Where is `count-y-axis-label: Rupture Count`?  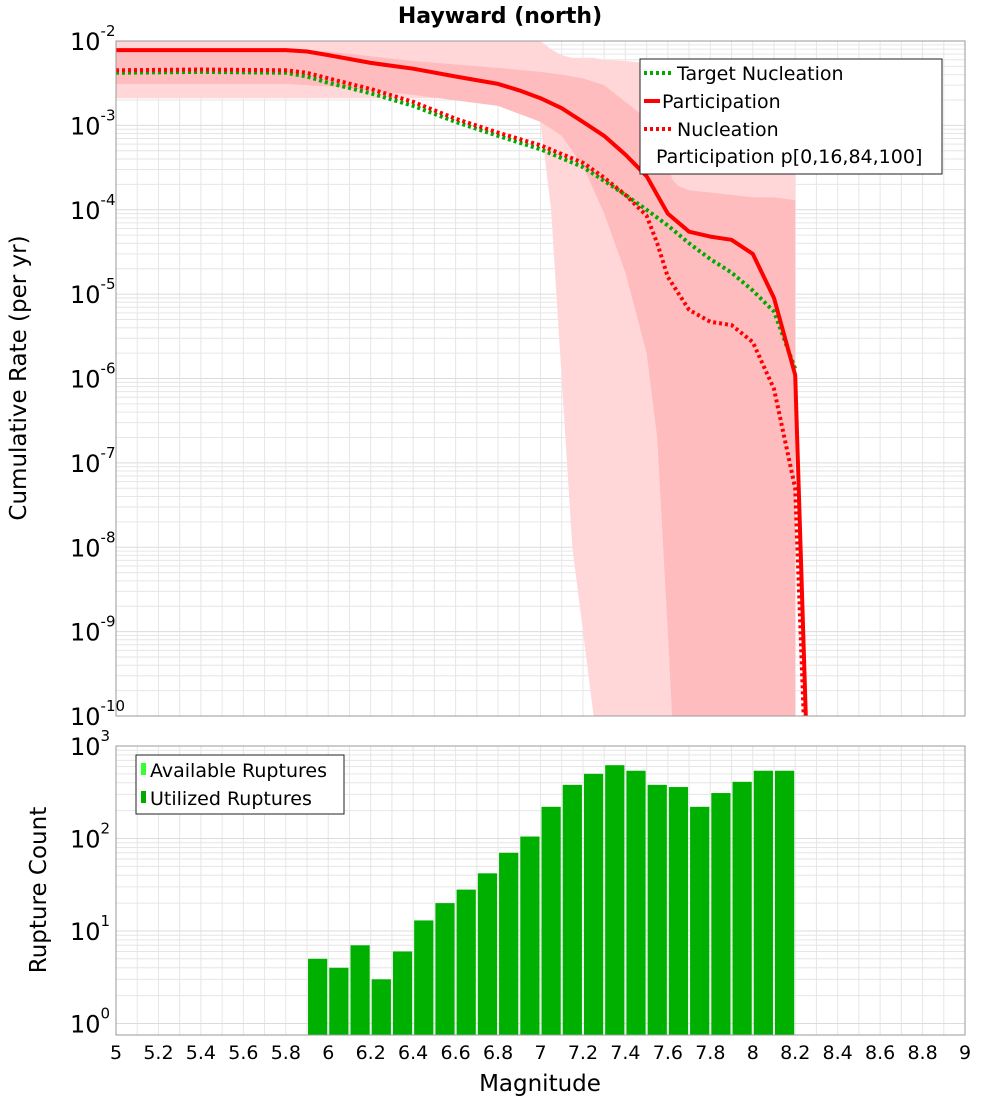
count-y-axis-label: Rupture Count is located at coordinates (39, 890).